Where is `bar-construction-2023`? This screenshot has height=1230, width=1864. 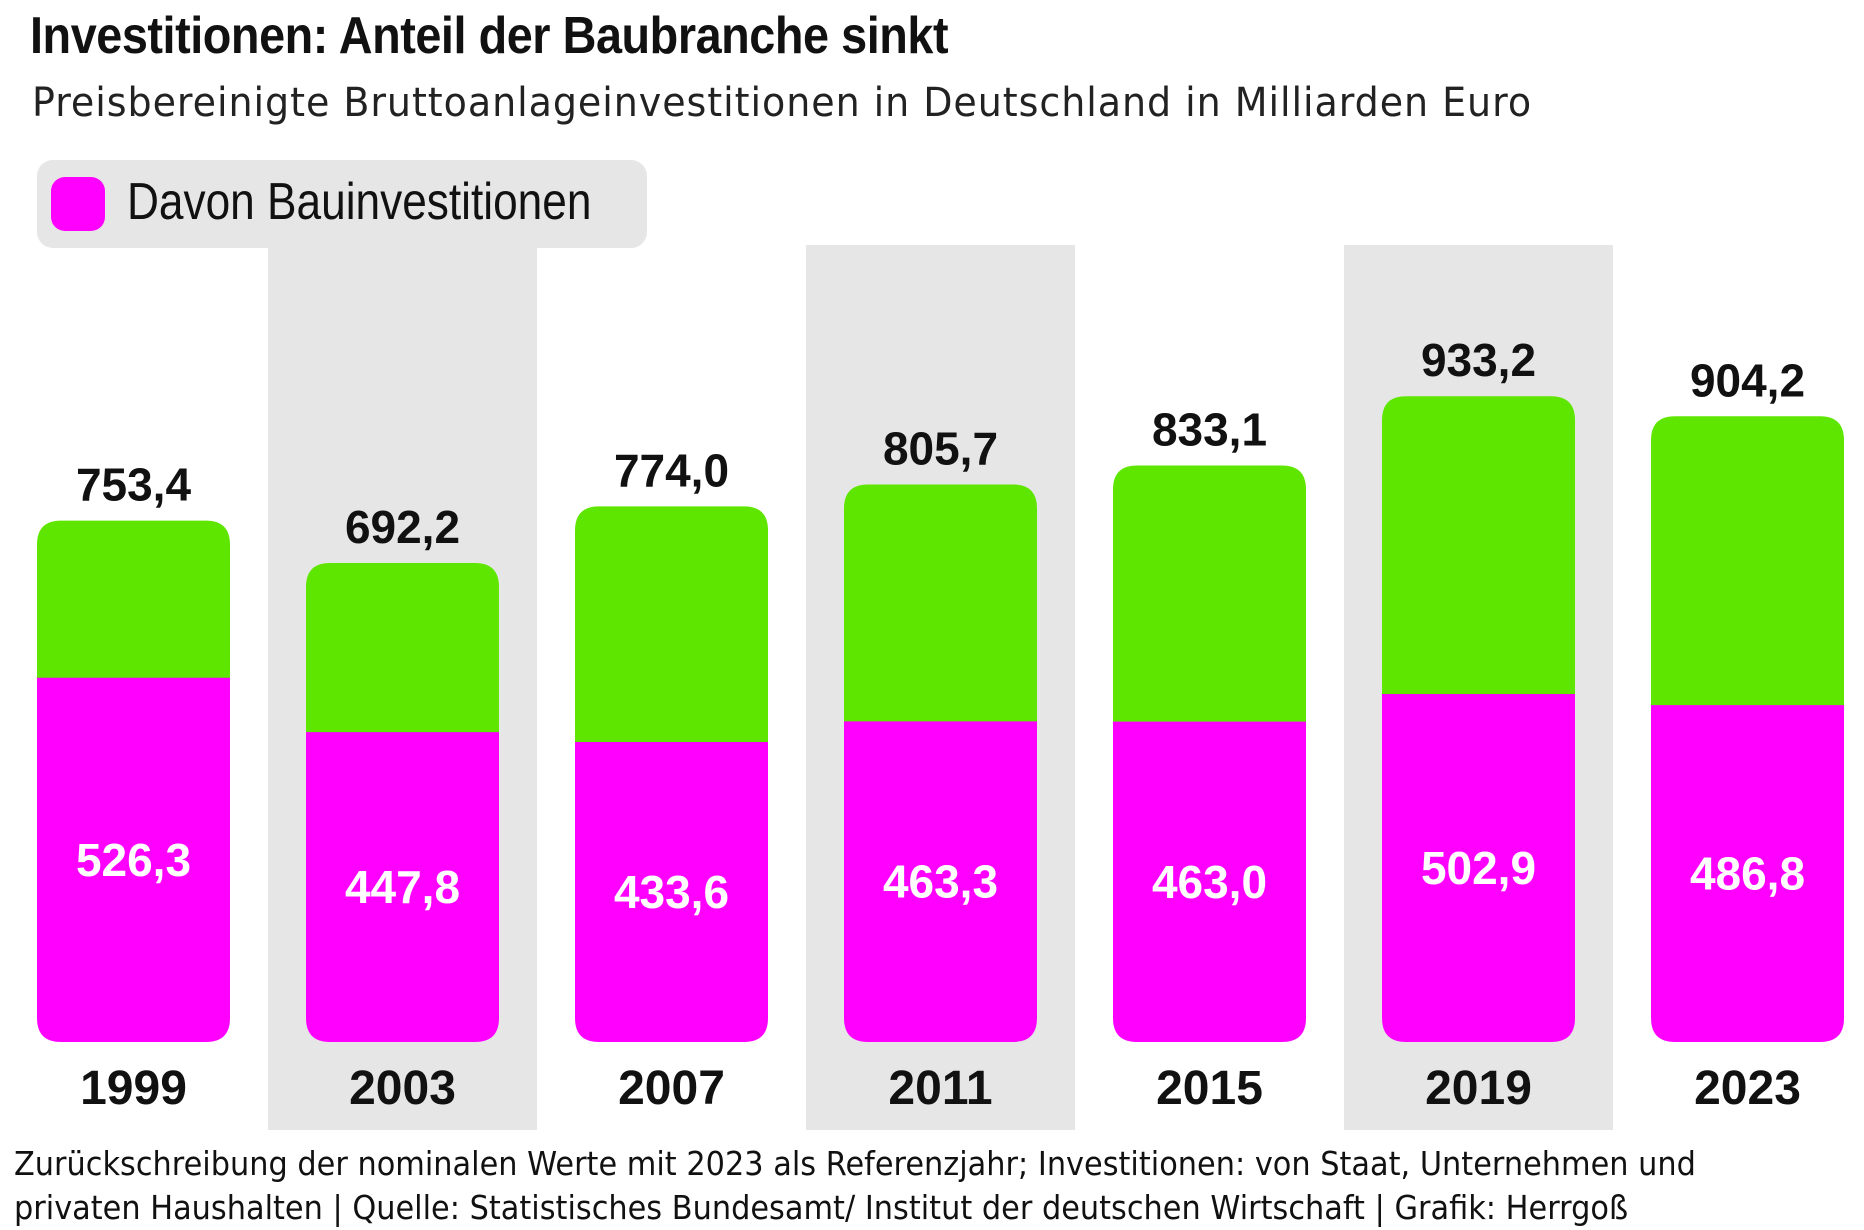
bar-construction-2023 is located at coordinates (1747, 873).